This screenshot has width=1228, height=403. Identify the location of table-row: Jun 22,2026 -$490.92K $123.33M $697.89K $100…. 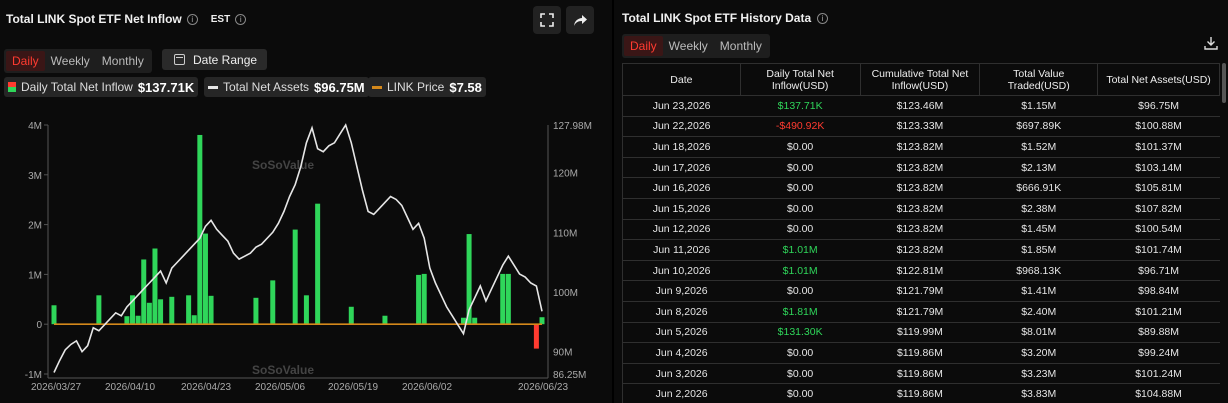
(921, 127).